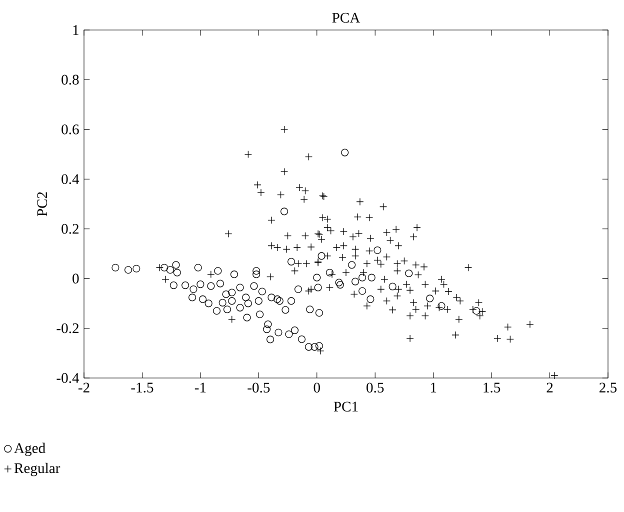 Image resolution: width=624 pixels, height=512 pixels. What do you see at coordinates (67, 328) in the screenshot?
I see `y-tick-label: -0.2` at bounding box center [67, 328].